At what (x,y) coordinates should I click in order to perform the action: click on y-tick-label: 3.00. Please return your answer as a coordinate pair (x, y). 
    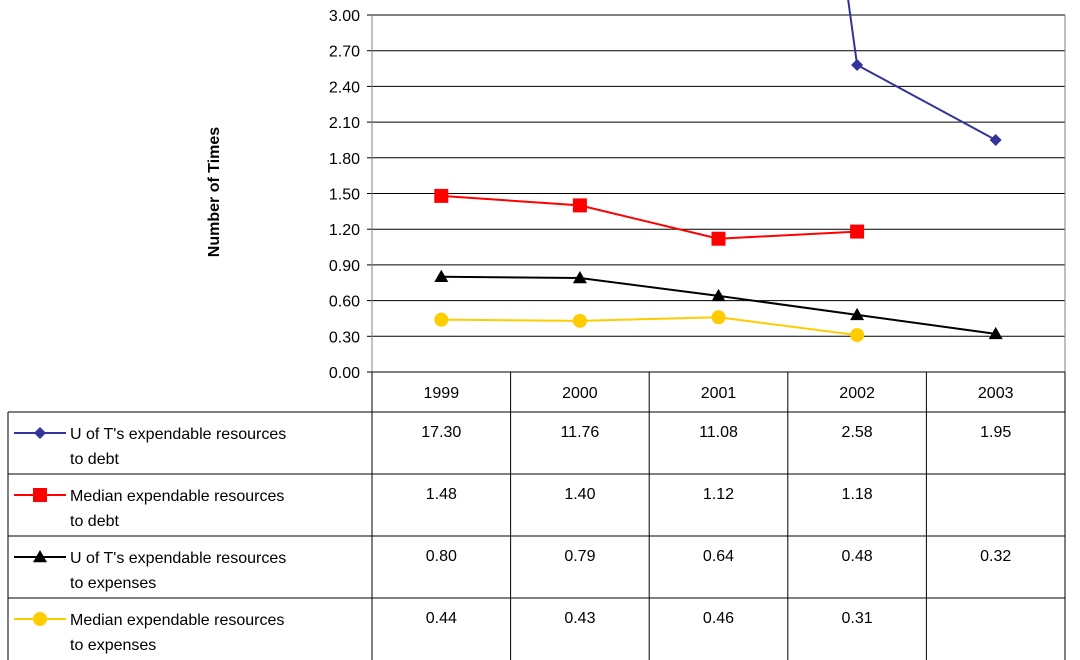
    Looking at the image, I should click on (344, 16).